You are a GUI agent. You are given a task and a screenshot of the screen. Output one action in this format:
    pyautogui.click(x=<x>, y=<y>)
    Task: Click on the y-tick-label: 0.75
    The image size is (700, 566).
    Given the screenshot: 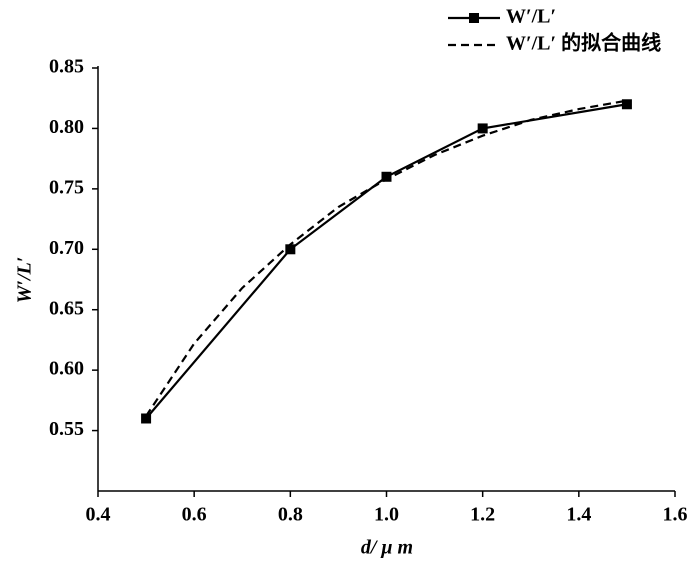 What is the action you would take?
    pyautogui.click(x=66, y=187)
    